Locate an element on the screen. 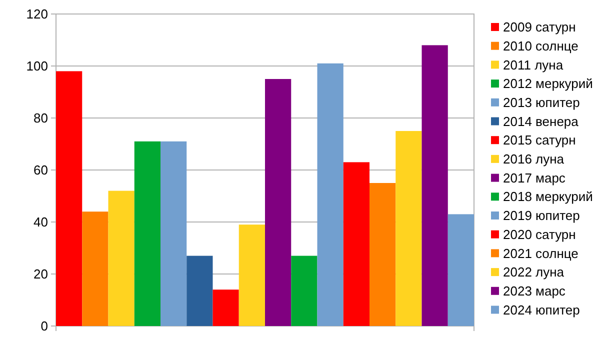  y-tick-label: 120 is located at coordinates (37, 14).